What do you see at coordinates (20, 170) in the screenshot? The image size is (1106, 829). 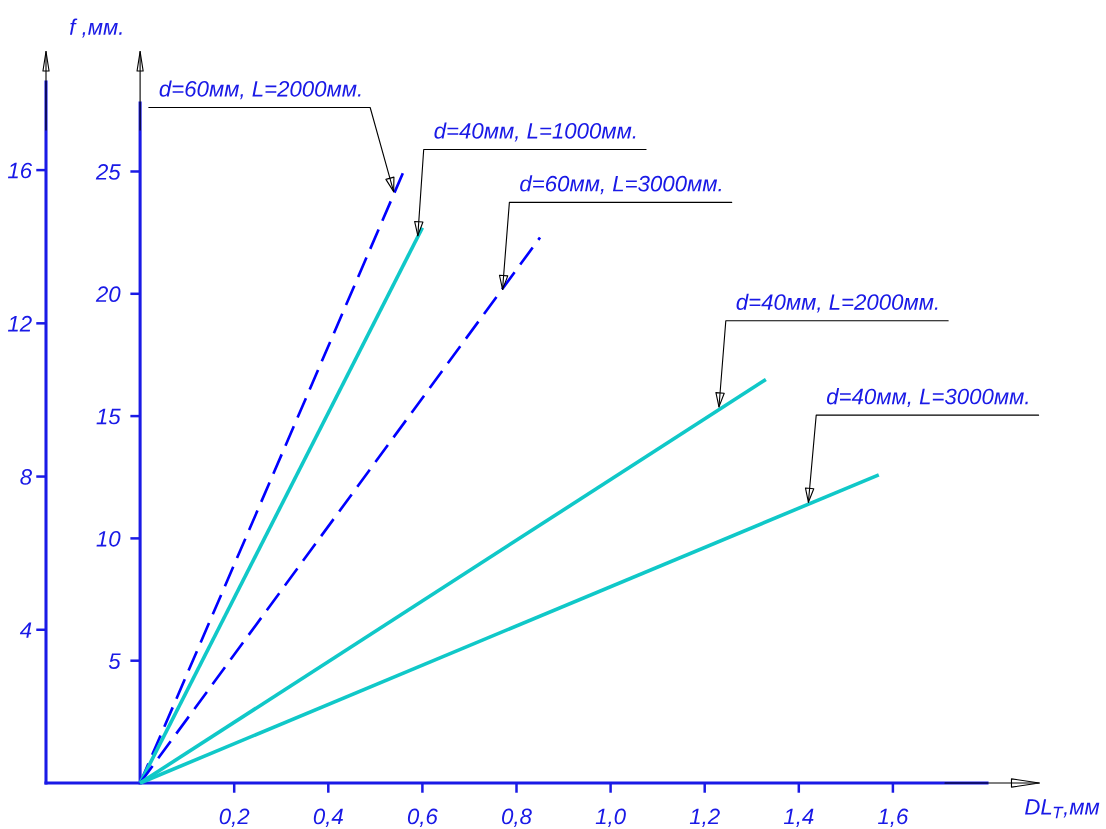 I see `y2-tick-label: 16` at bounding box center [20, 170].